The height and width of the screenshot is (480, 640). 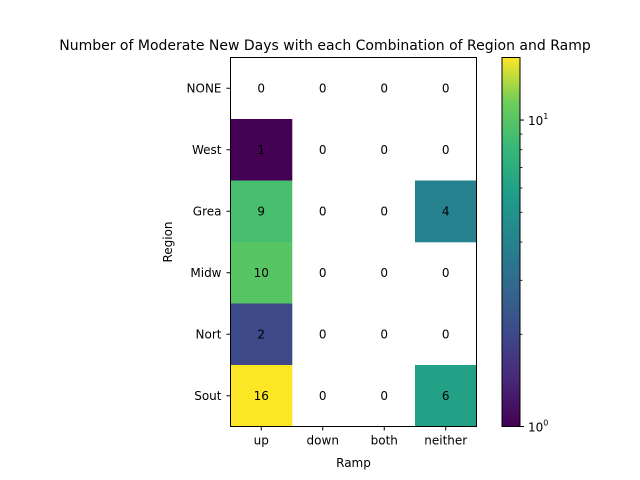 I want to click on x-tick-label: neither, so click(x=445, y=441).